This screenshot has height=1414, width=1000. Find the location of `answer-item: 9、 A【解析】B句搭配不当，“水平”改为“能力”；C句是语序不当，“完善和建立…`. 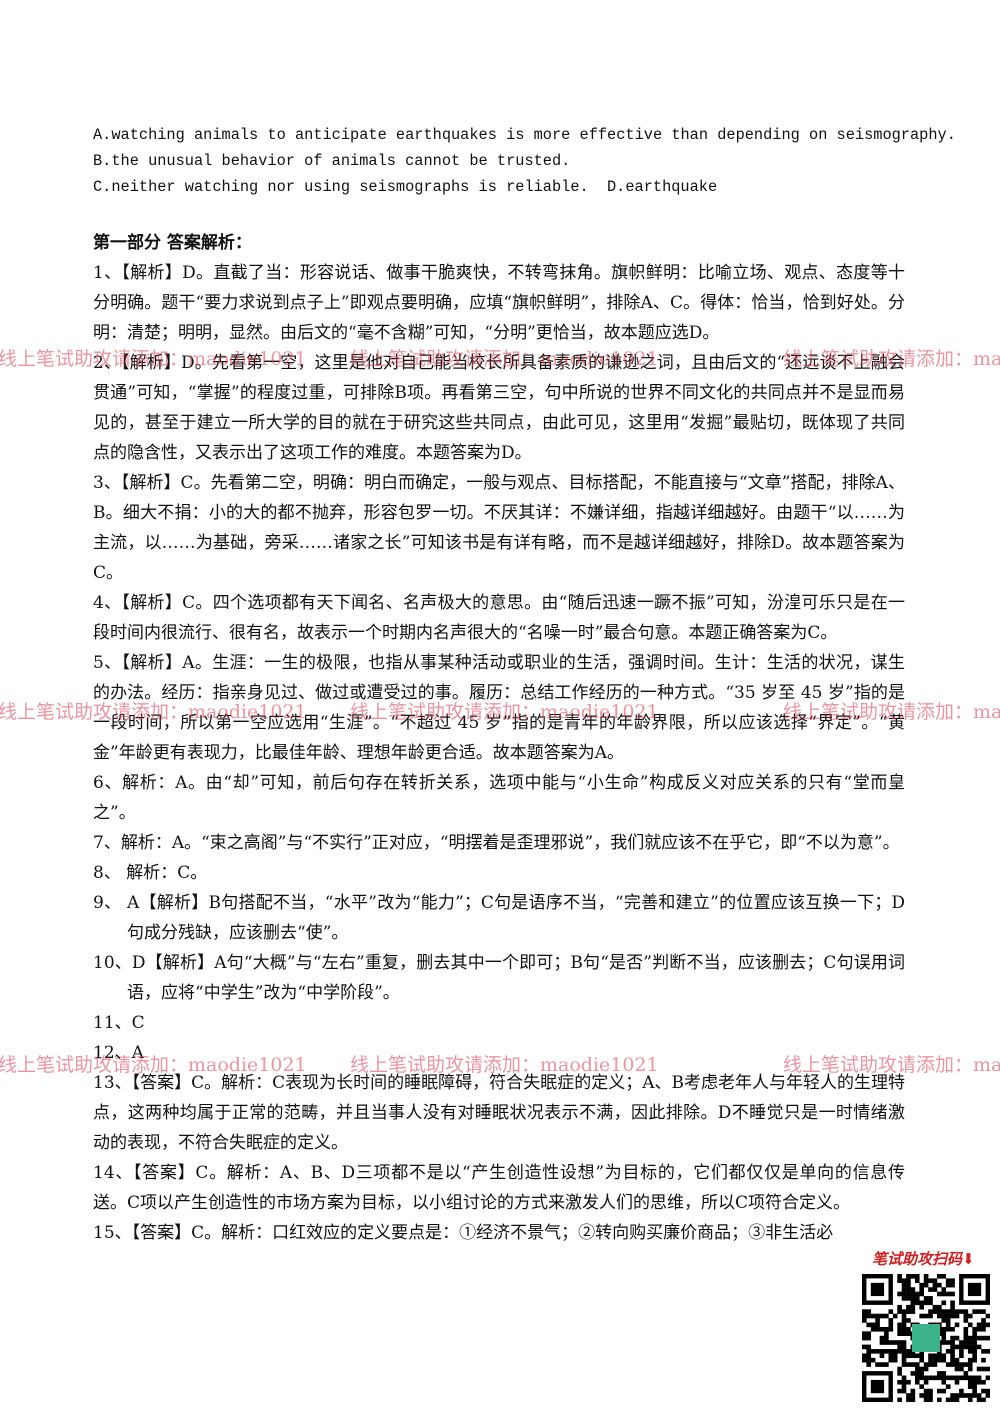

answer-item: 9、 A【解析】B句搭配不当，“水平”改为“能力”；C句是语序不当，“完善和建立… is located at coordinates (499, 918).